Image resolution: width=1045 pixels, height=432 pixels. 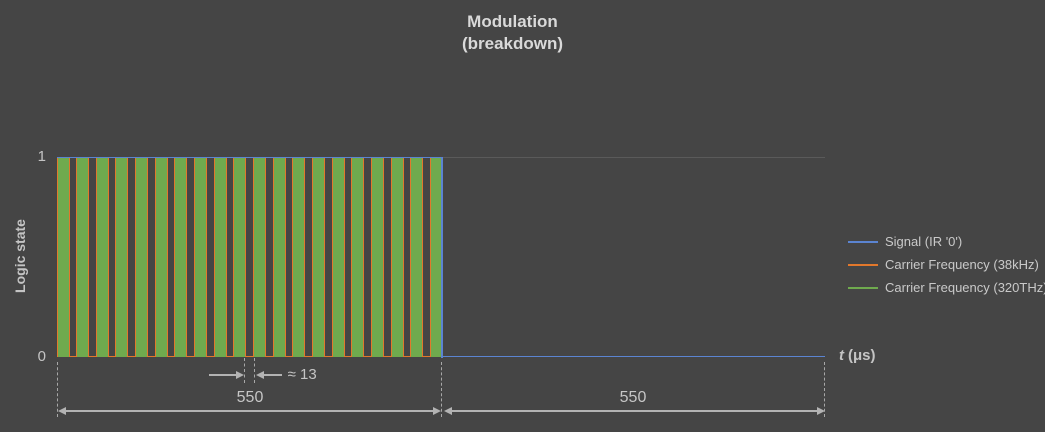 What do you see at coordinates (272, 375) in the screenshot?
I see `half-period-arrow-right-line` at bounding box center [272, 375].